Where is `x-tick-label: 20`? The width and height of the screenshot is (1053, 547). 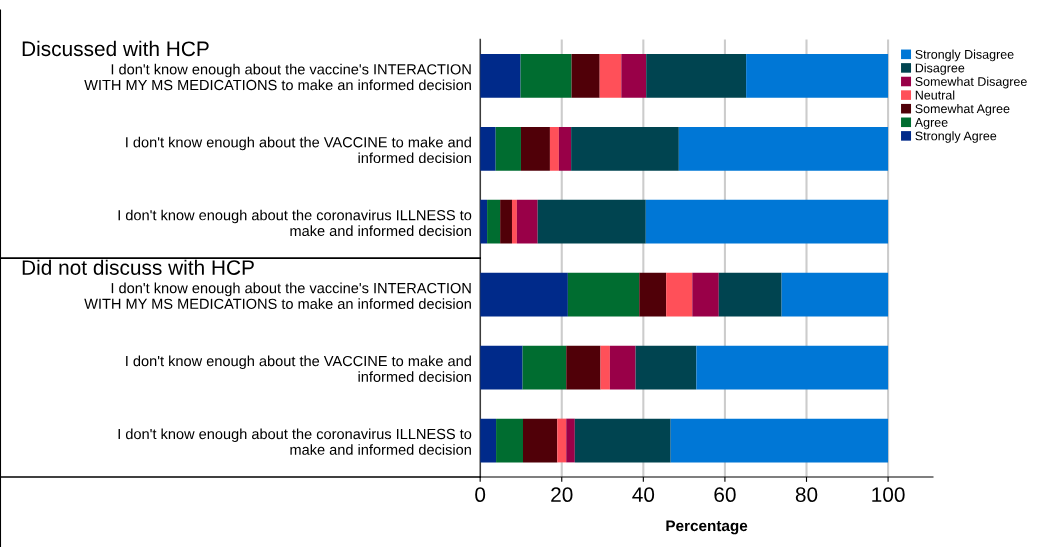
x-tick-label: 20 is located at coordinates (562, 495).